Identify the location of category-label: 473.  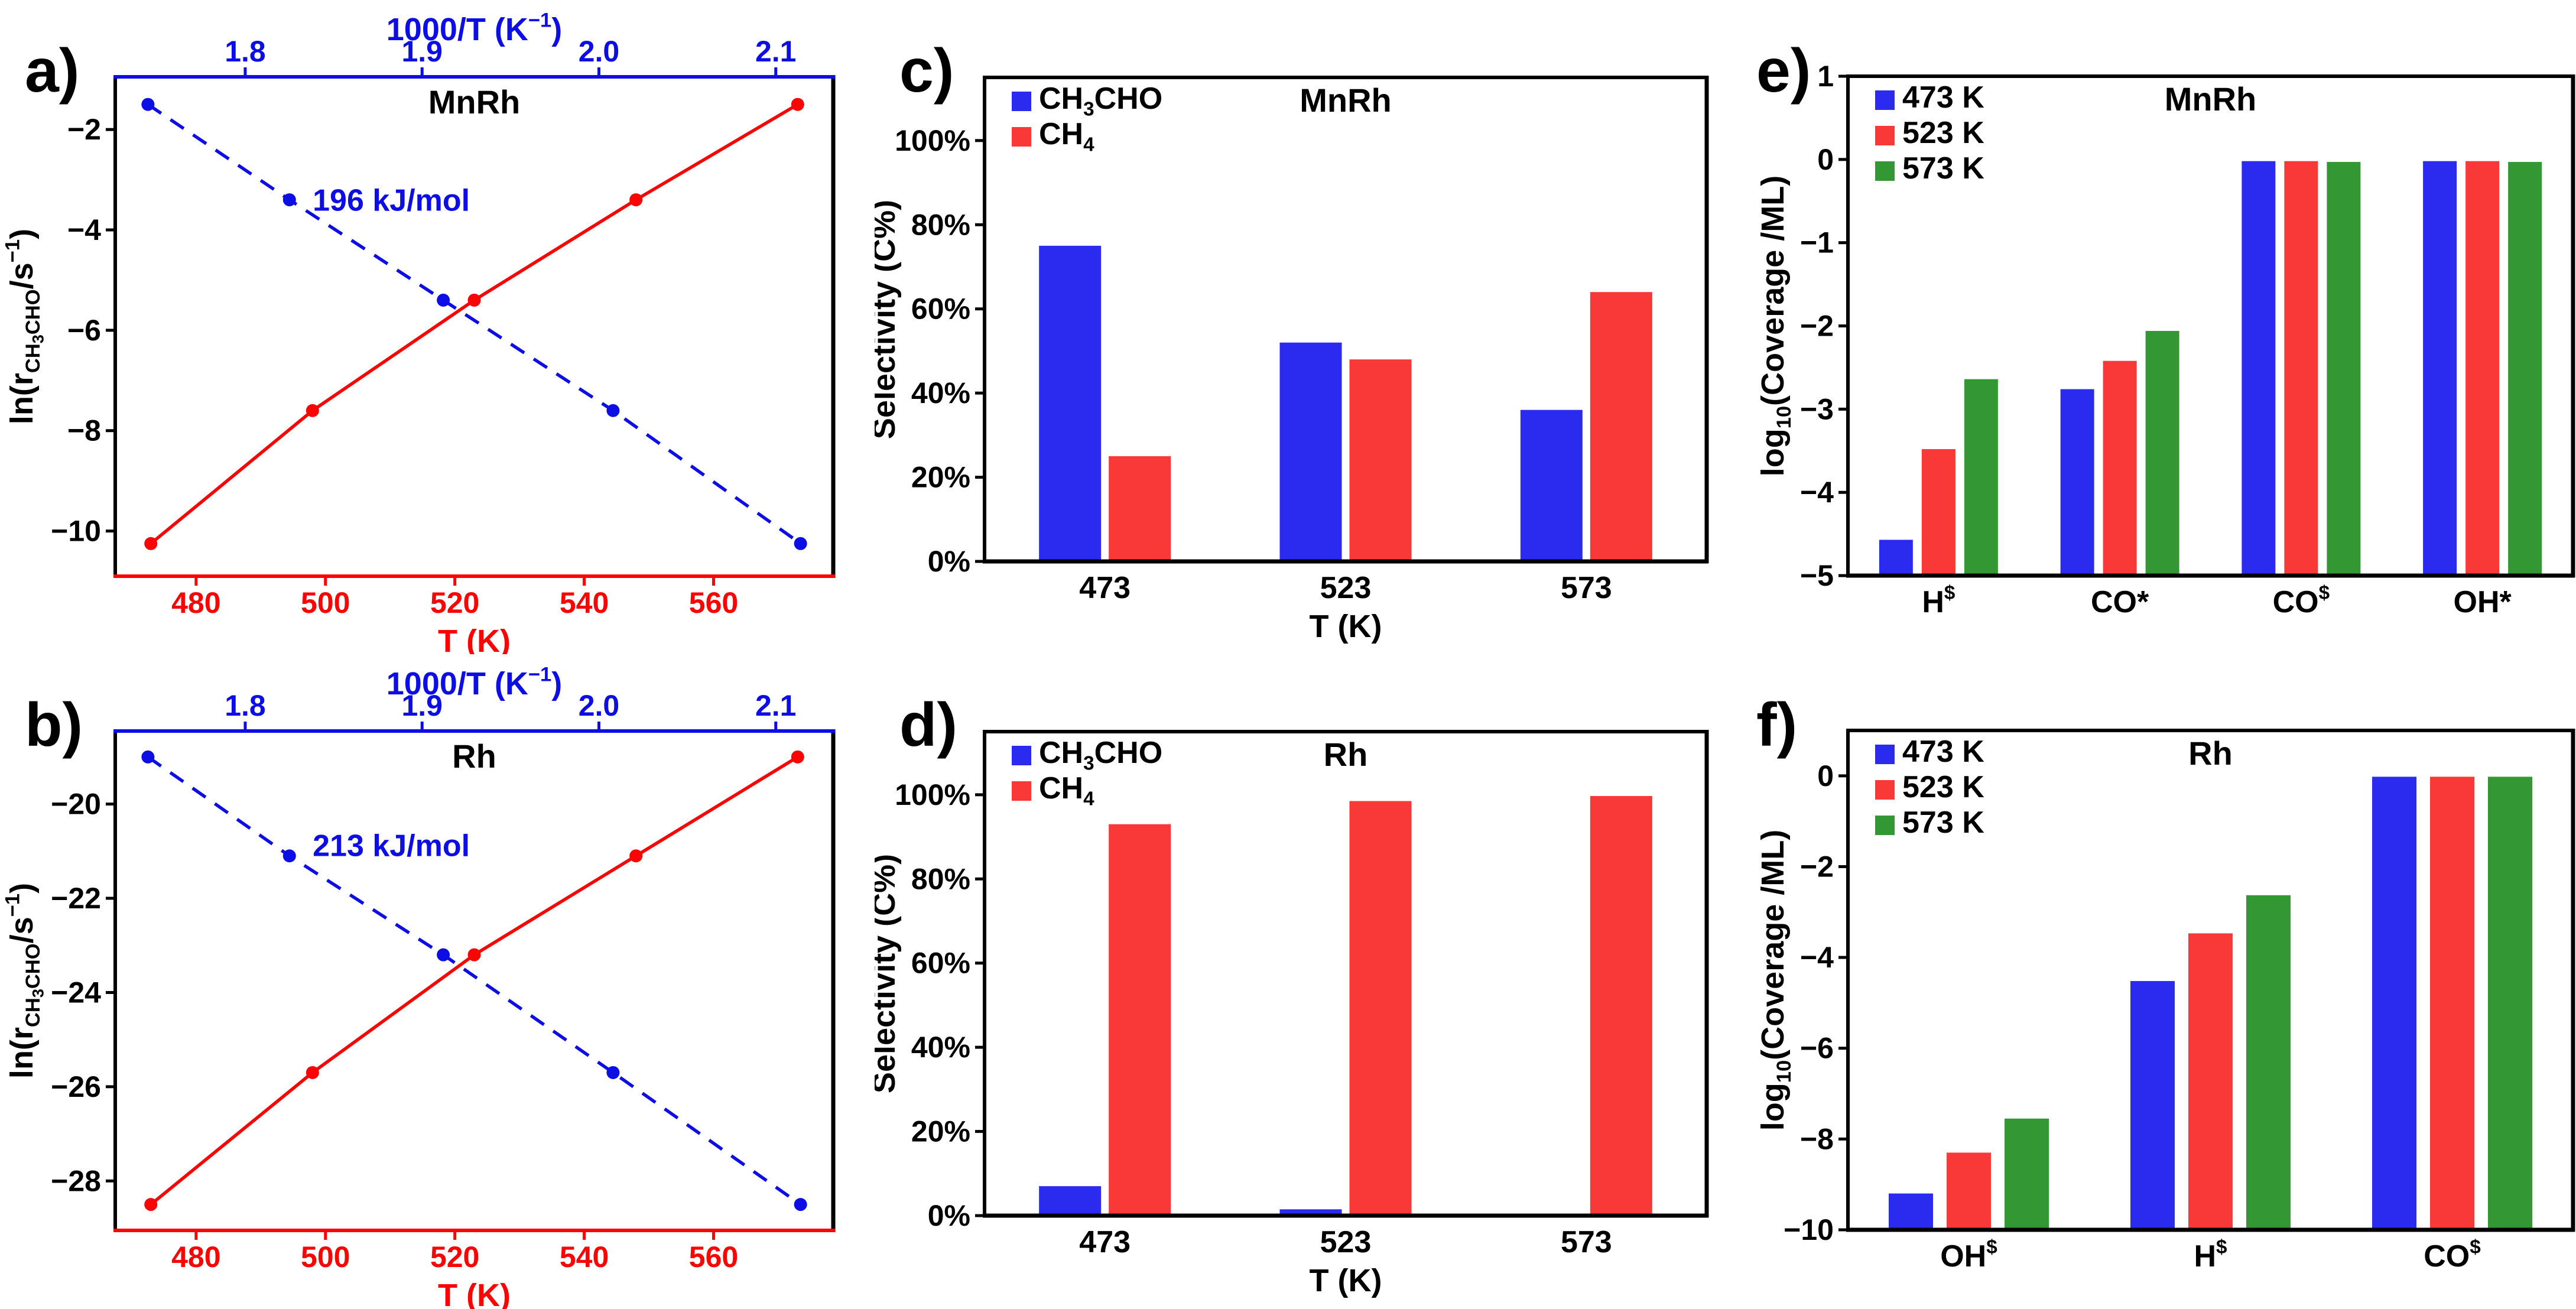
(1105, 588).